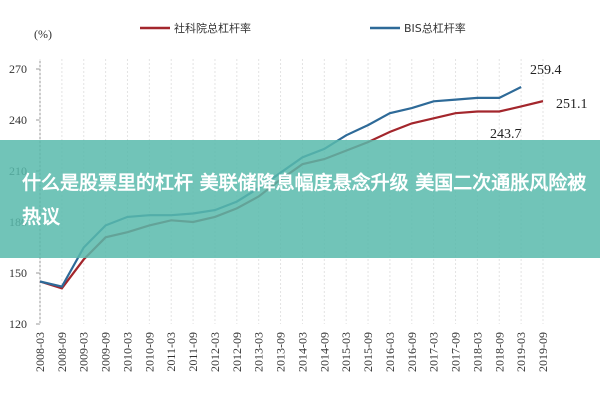  I want to click on x-tick-label: 2009-03, so click(84, 352).